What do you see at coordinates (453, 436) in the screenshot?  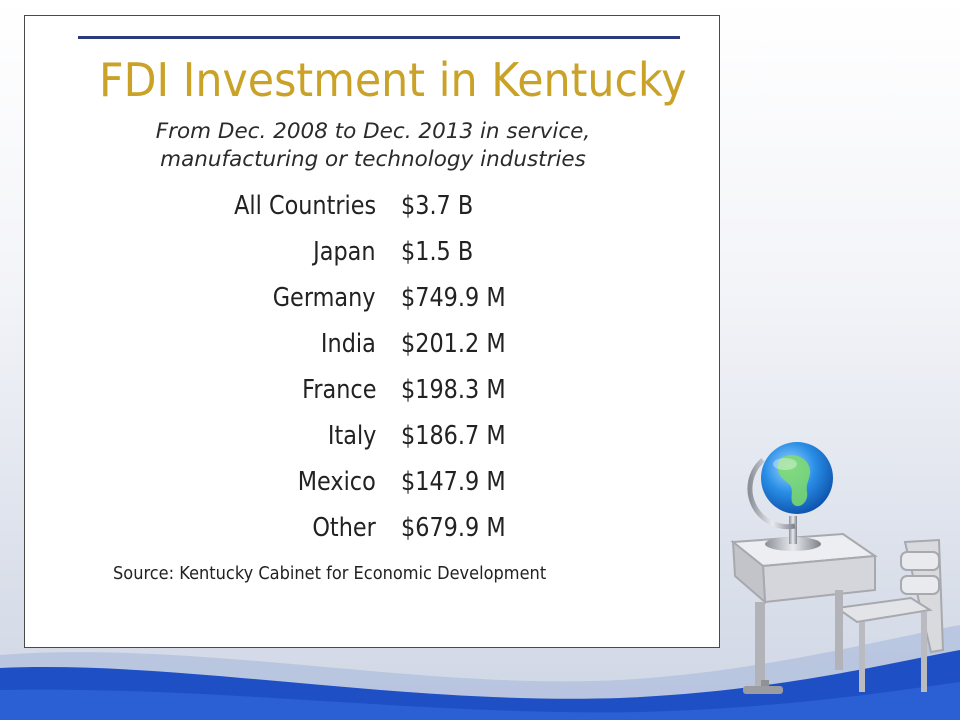 I see `amount-value: $186.7 M` at bounding box center [453, 436].